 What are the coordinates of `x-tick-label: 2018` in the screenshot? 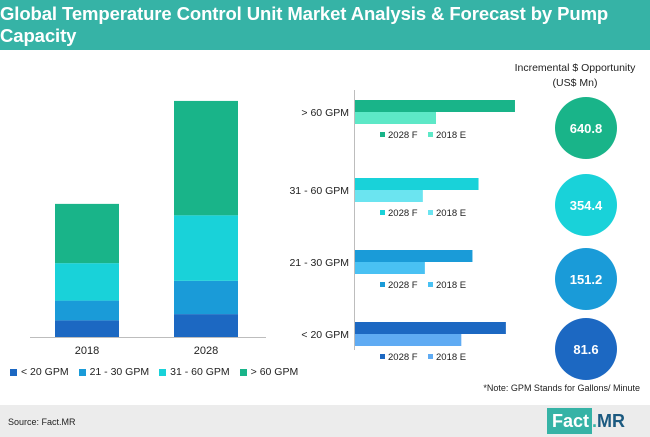 It's located at (87, 351).